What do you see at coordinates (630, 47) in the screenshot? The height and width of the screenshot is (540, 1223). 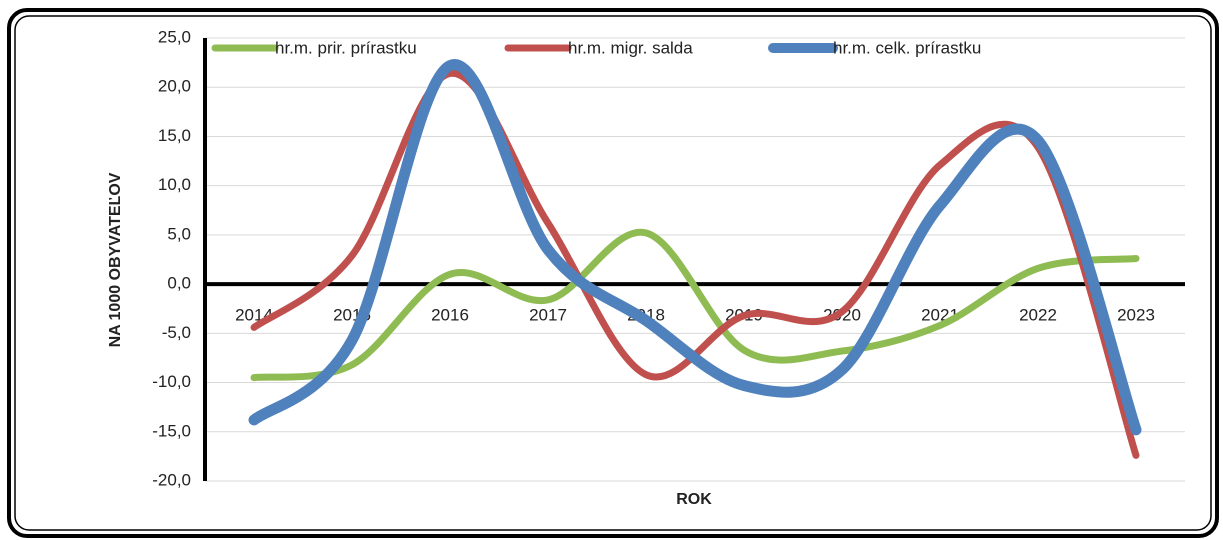 I see `legend-label: hr.m. migr. salda` at bounding box center [630, 47].